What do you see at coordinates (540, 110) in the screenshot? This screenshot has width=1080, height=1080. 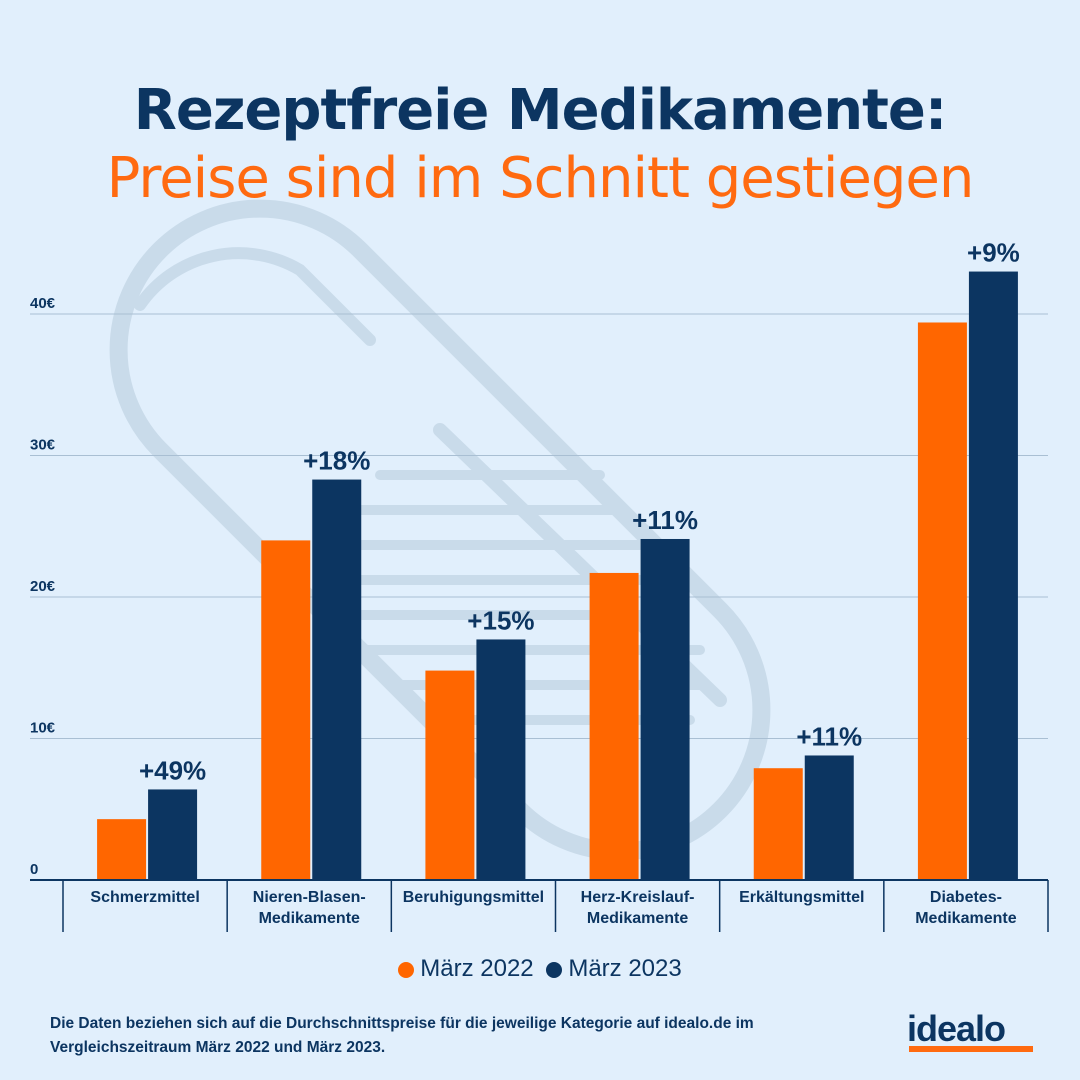 I see `chart-title: Rezeptfreie Medikamente:` at bounding box center [540, 110].